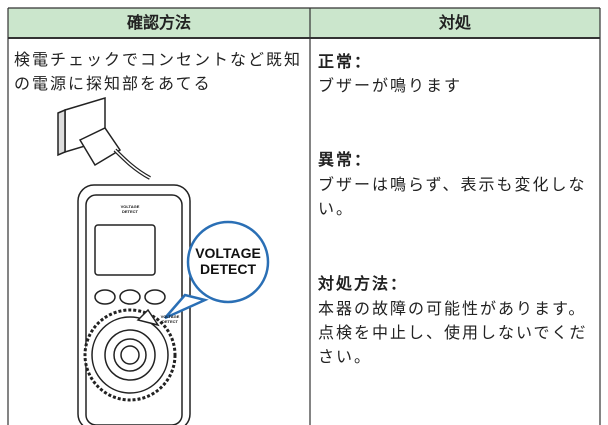 The height and width of the screenshot is (425, 608). Describe the element at coordinates (455, 23) in the screenshot. I see `header-cell: 対処` at that location.